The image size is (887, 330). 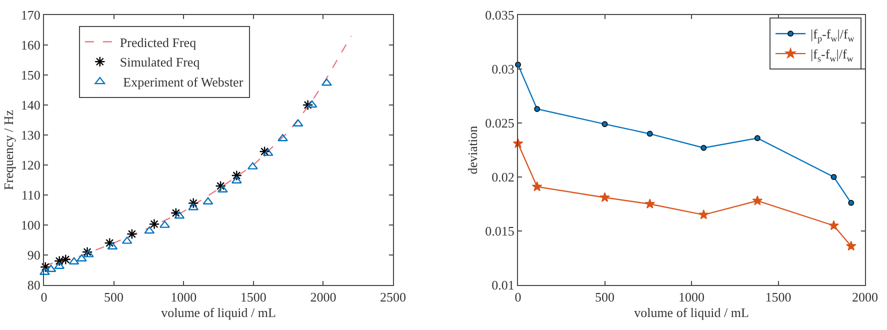 I want to click on y-tick-label: 170, so click(x=30, y=15).